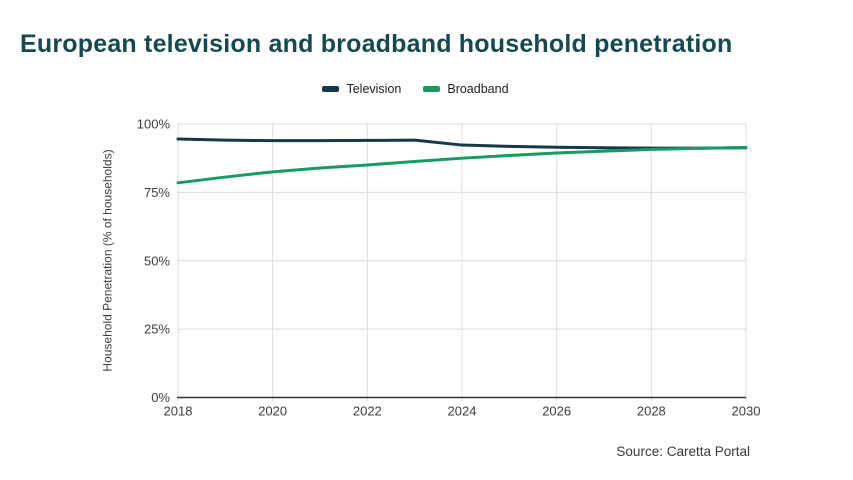 The image size is (853, 480). Describe the element at coordinates (651, 411) in the screenshot. I see `svg-text: 2028` at that location.